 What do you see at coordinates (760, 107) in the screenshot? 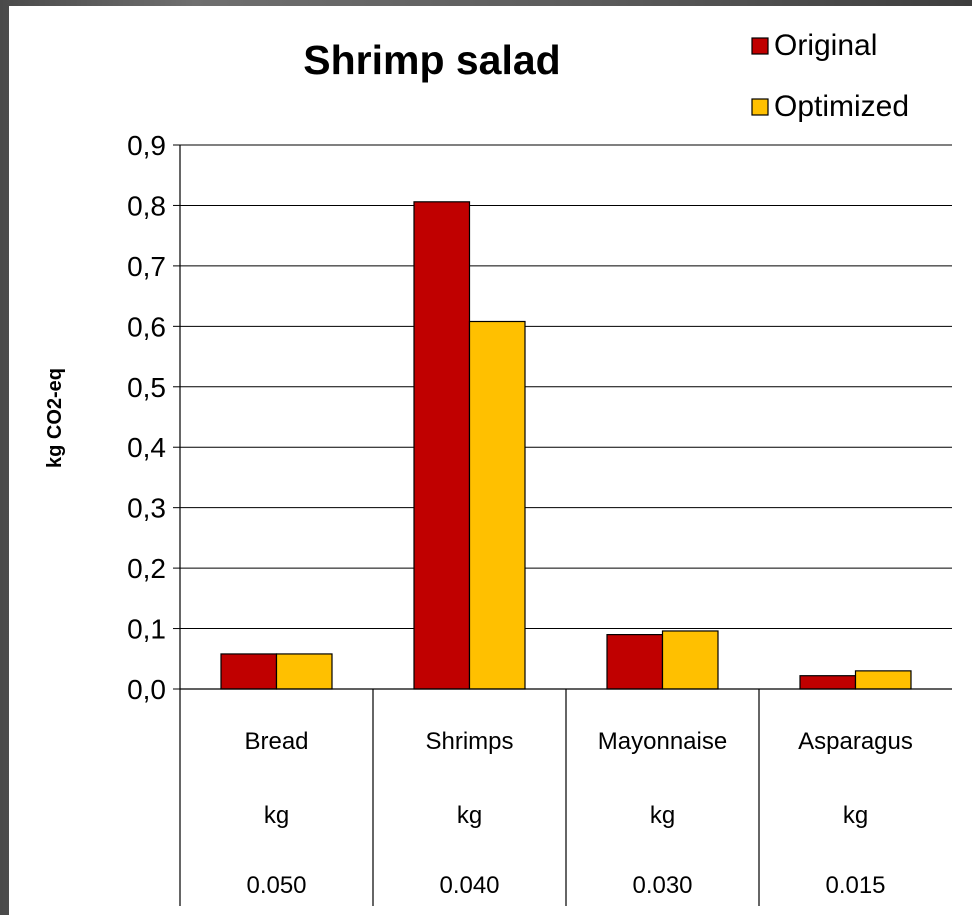
I see `legend-swatch-optimized` at bounding box center [760, 107].